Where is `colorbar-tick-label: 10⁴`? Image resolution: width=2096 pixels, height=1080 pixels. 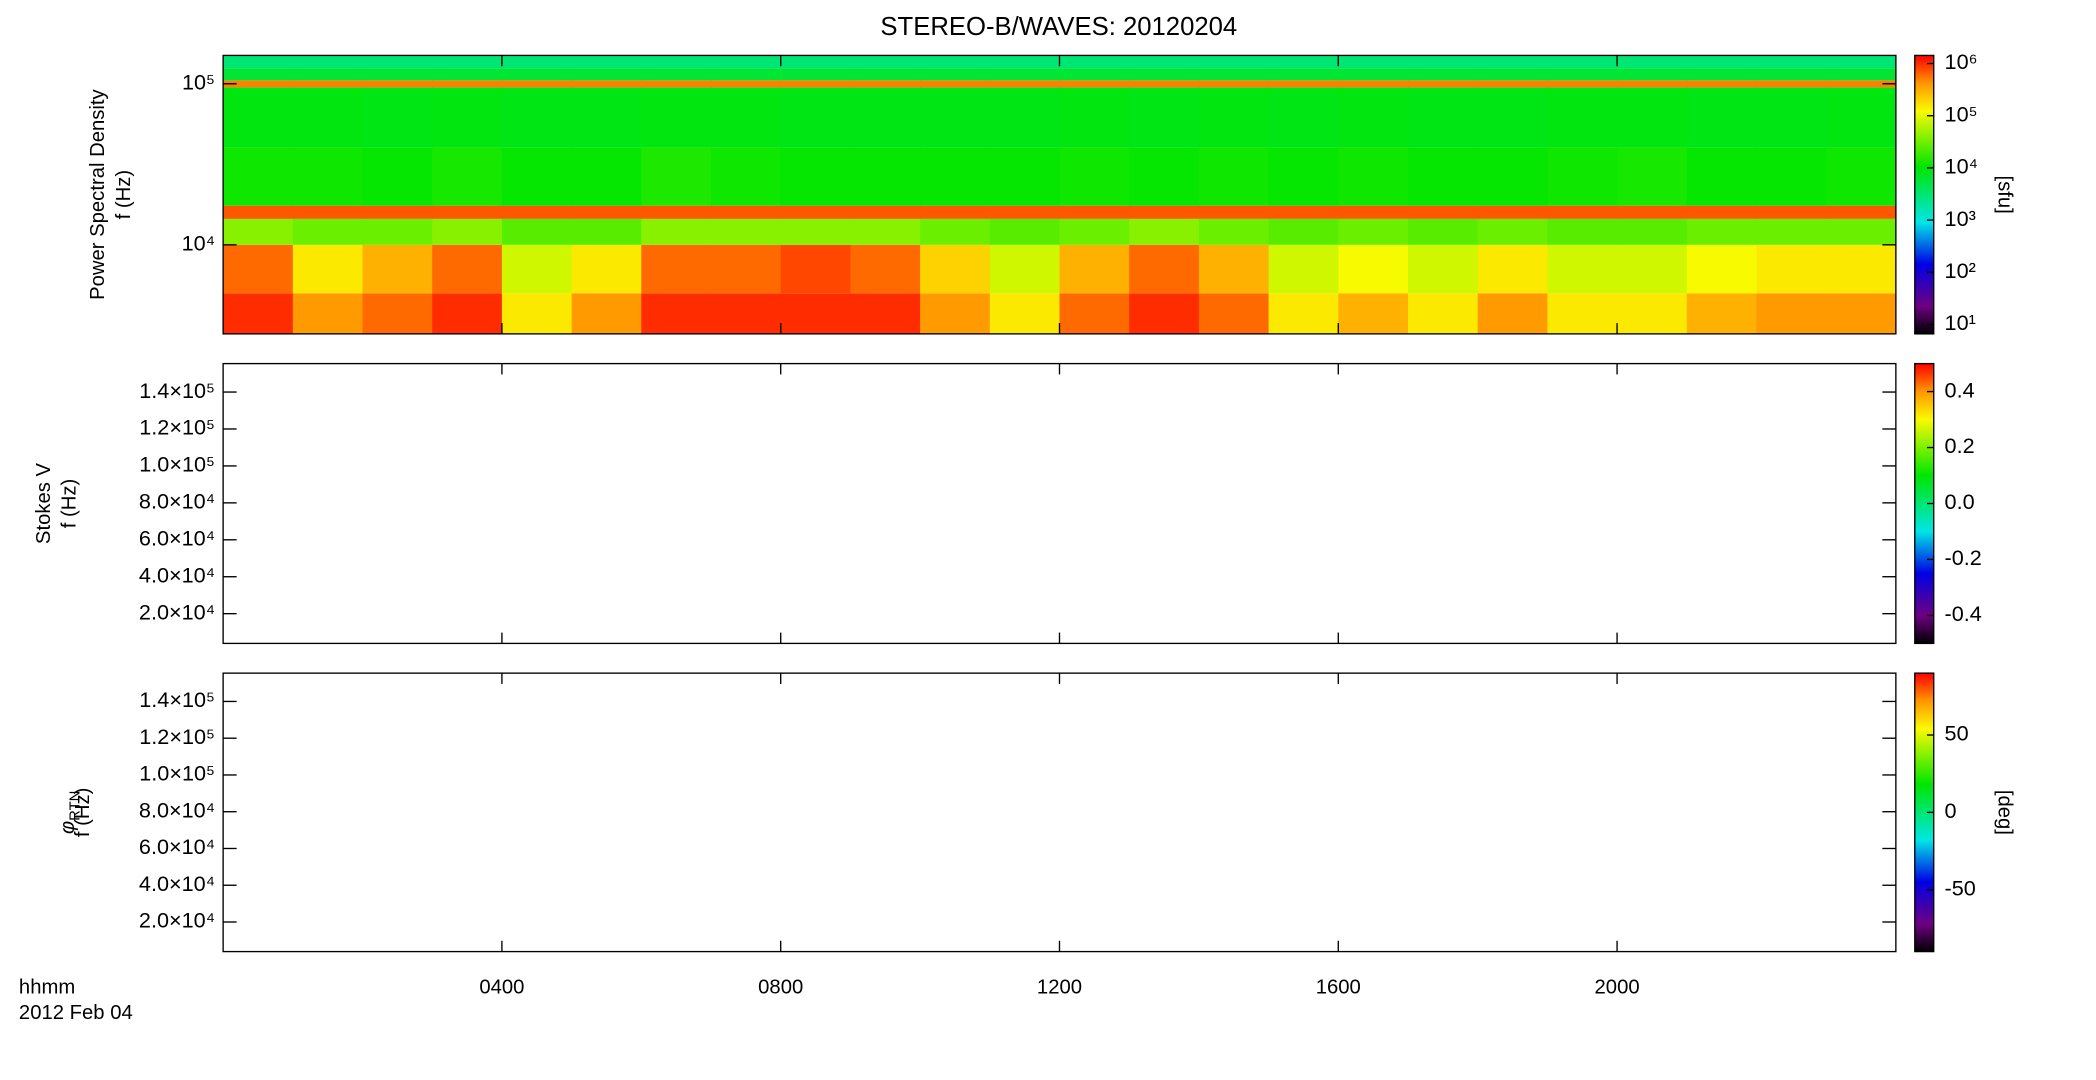 colorbar-tick-label: 10⁴ is located at coordinates (1961, 166).